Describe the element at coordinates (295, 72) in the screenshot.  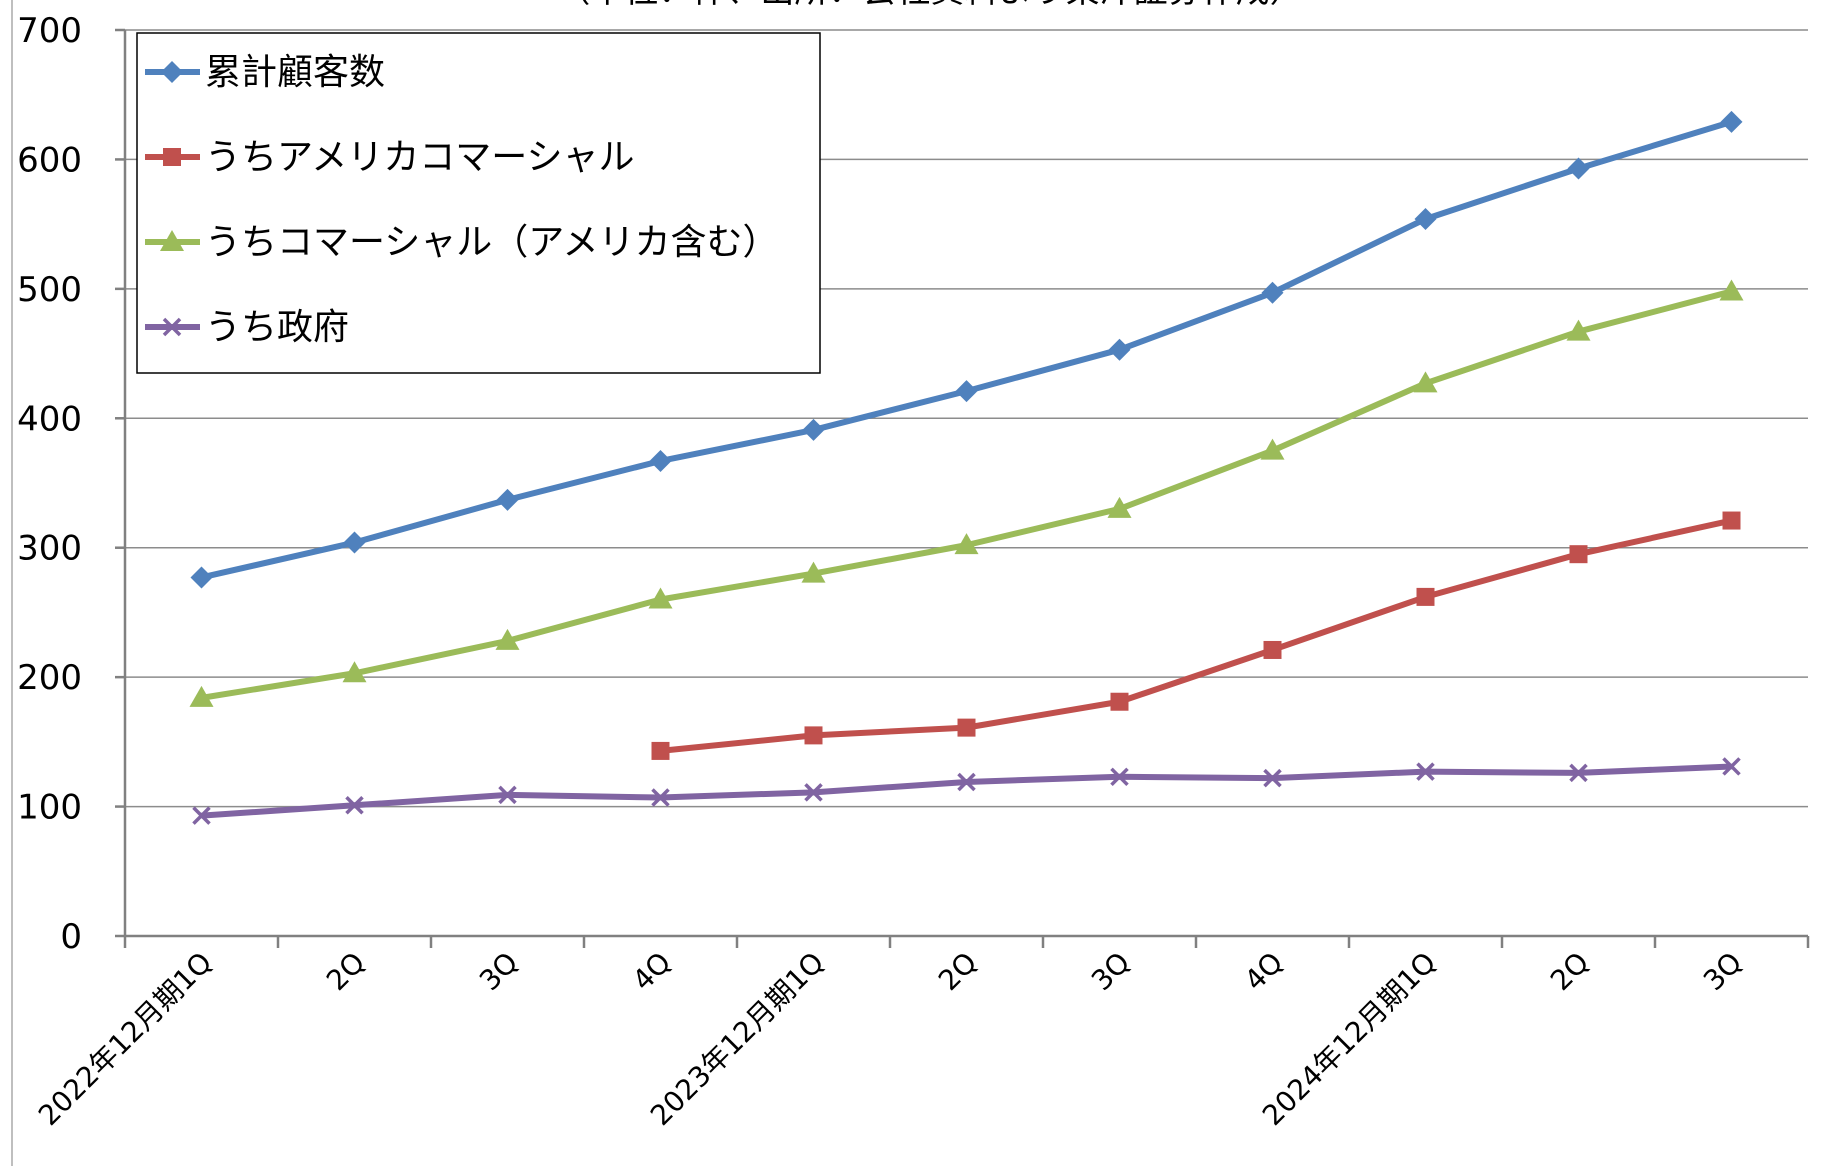
I see `legend-label: 累計顧客数` at that location.